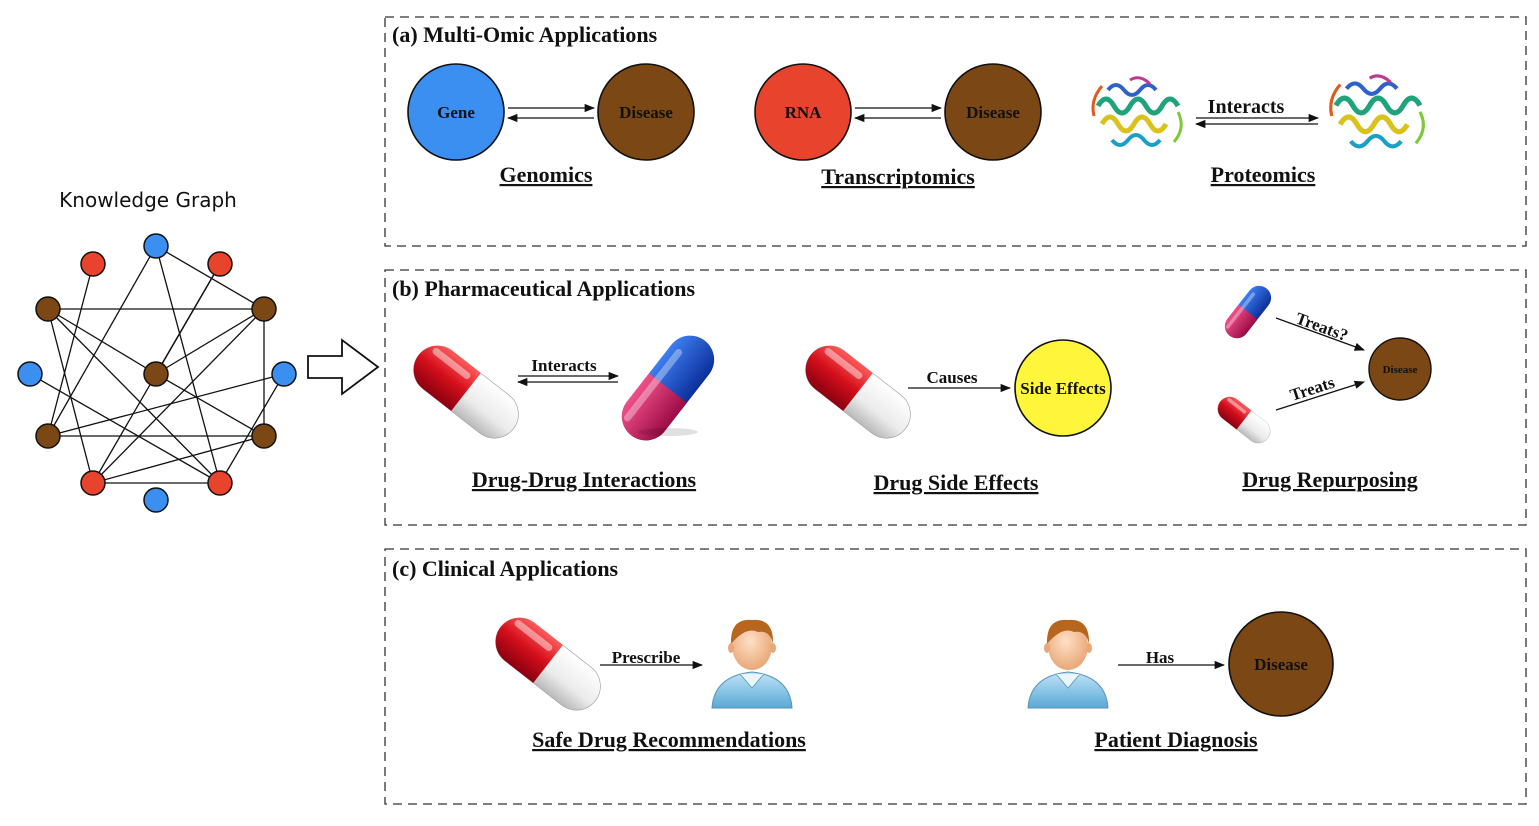 This screenshot has width=1539, height=826. I want to click on gene-node-label: Gene, so click(456, 112).